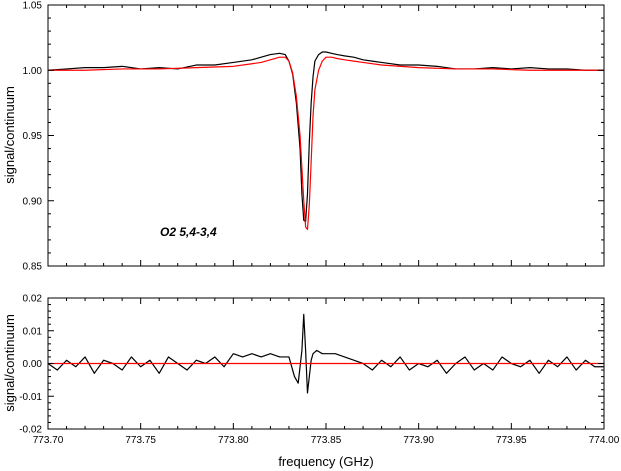  What do you see at coordinates (9, 135) in the screenshot?
I see `top-y-axis-title: signal/continuum` at bounding box center [9, 135].